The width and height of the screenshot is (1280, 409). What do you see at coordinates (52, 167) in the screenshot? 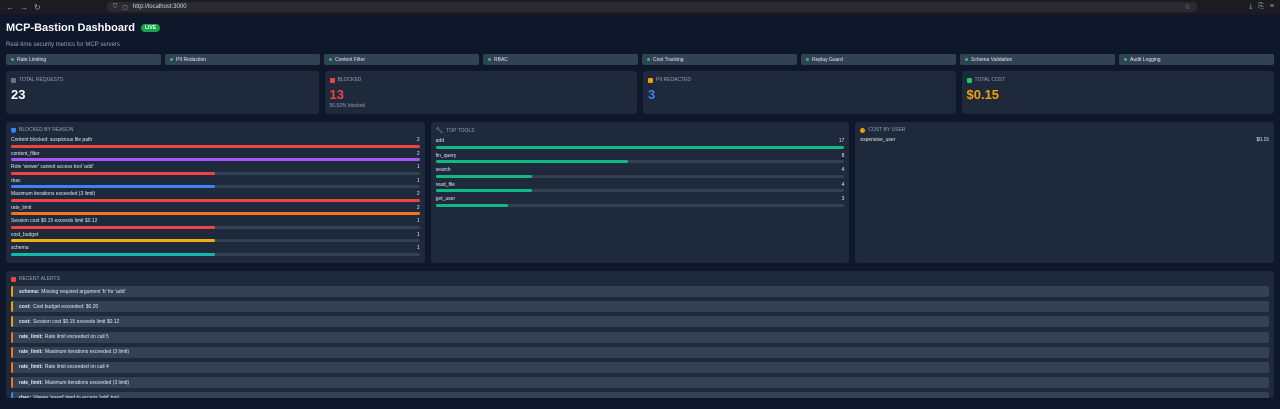
I see `reason-label: Role 'viewer' cannot access tool 'add'` at bounding box center [52, 167].